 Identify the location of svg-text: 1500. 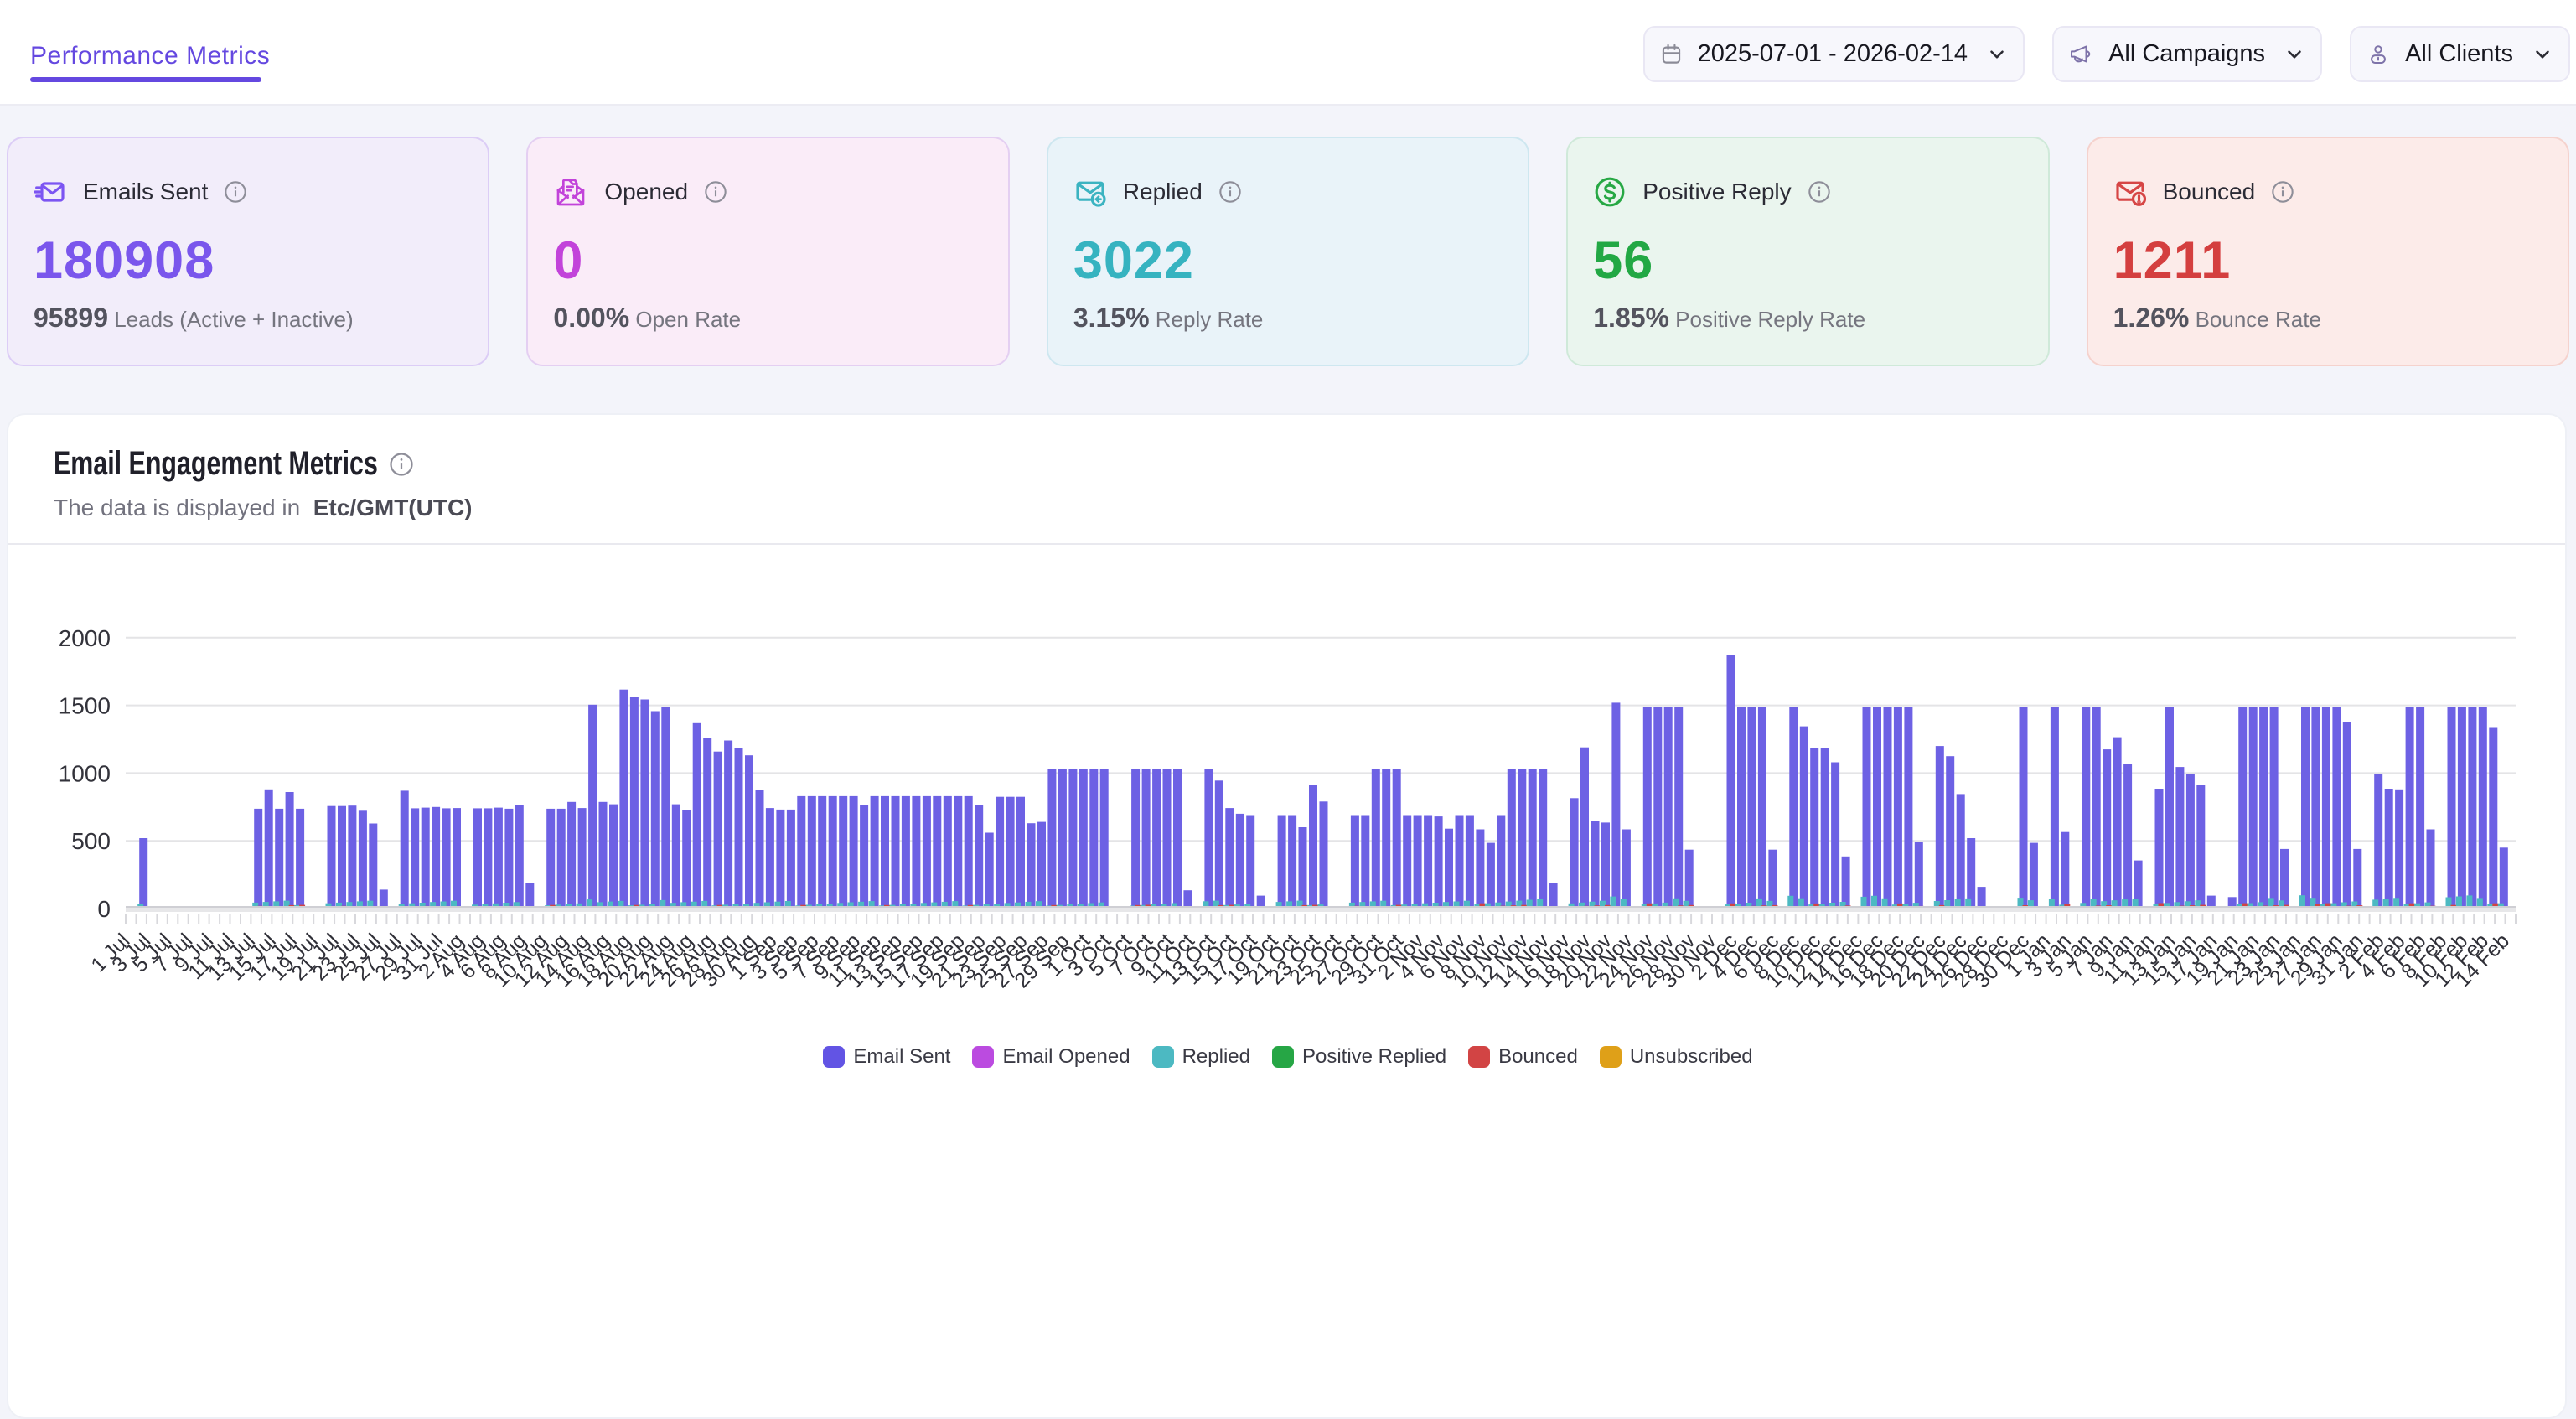
(85, 706).